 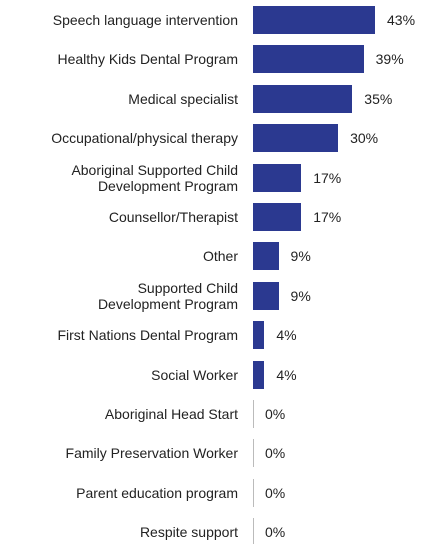 What do you see at coordinates (389, 59) in the screenshot?
I see `value-label: 39%` at bounding box center [389, 59].